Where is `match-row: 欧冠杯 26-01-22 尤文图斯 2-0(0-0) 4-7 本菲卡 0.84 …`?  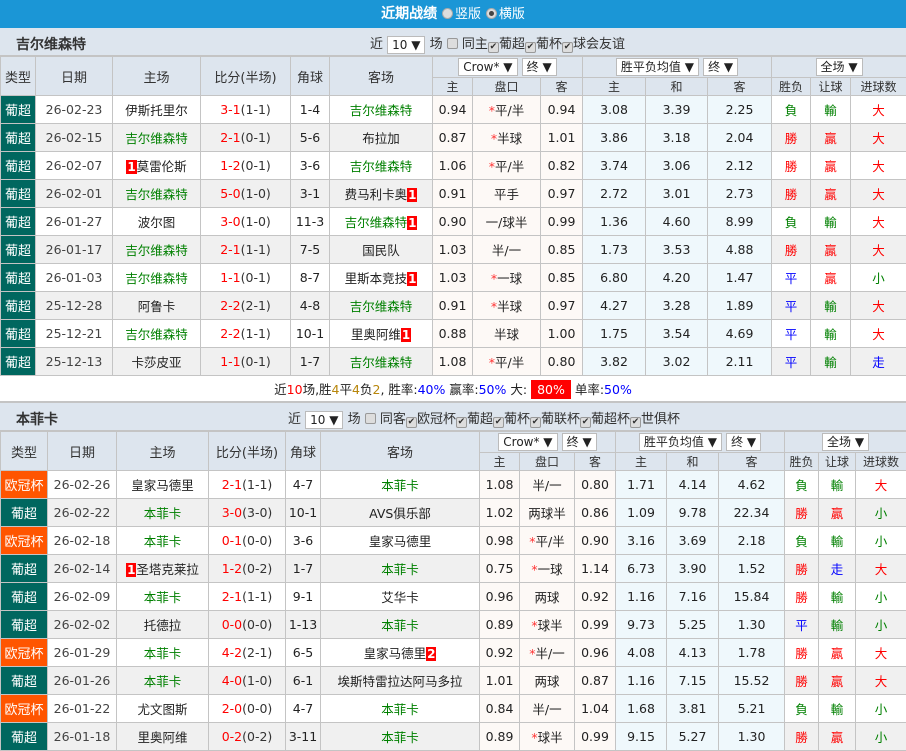 match-row: 欧冠杯 26-01-22 尤文图斯 2-0(0-0) 4-7 本菲卡 0.84 … is located at coordinates (453, 709).